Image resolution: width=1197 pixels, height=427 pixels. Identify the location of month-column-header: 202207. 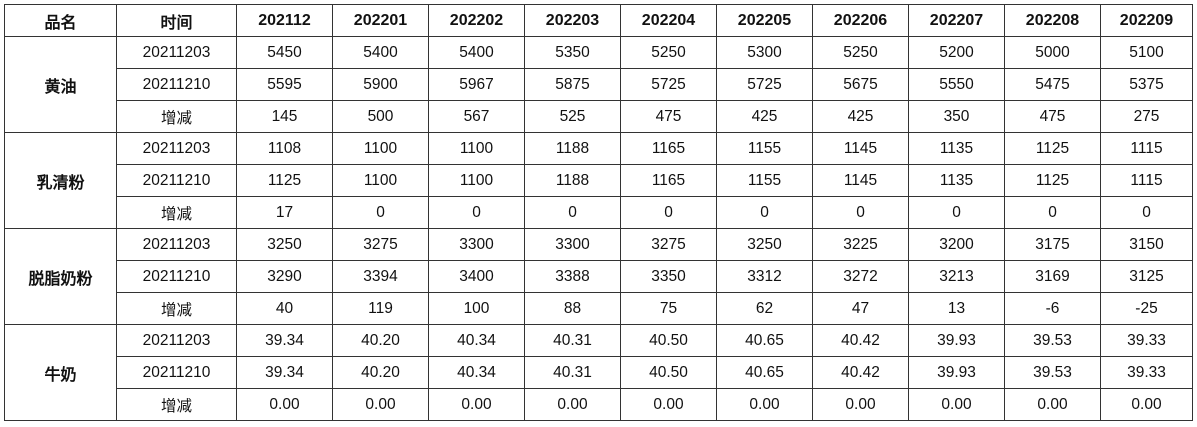
(956, 20).